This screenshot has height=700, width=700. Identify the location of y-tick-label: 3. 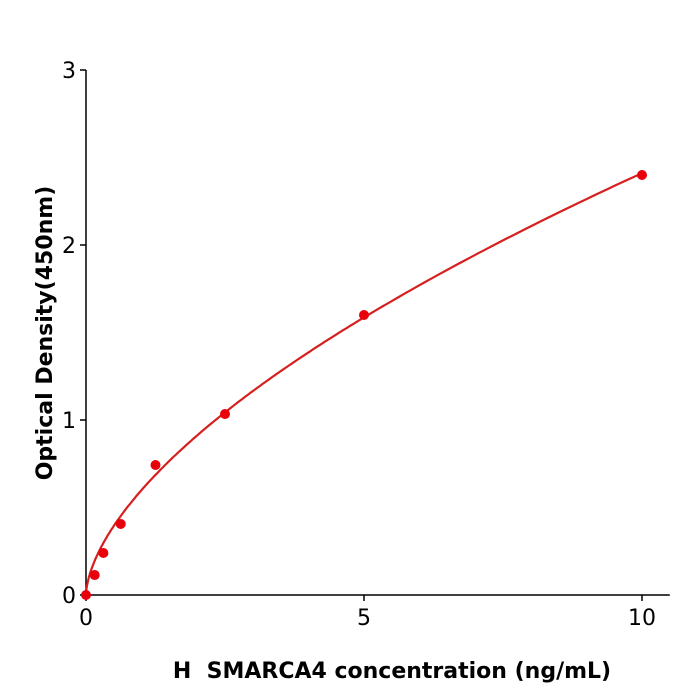
(69, 71).